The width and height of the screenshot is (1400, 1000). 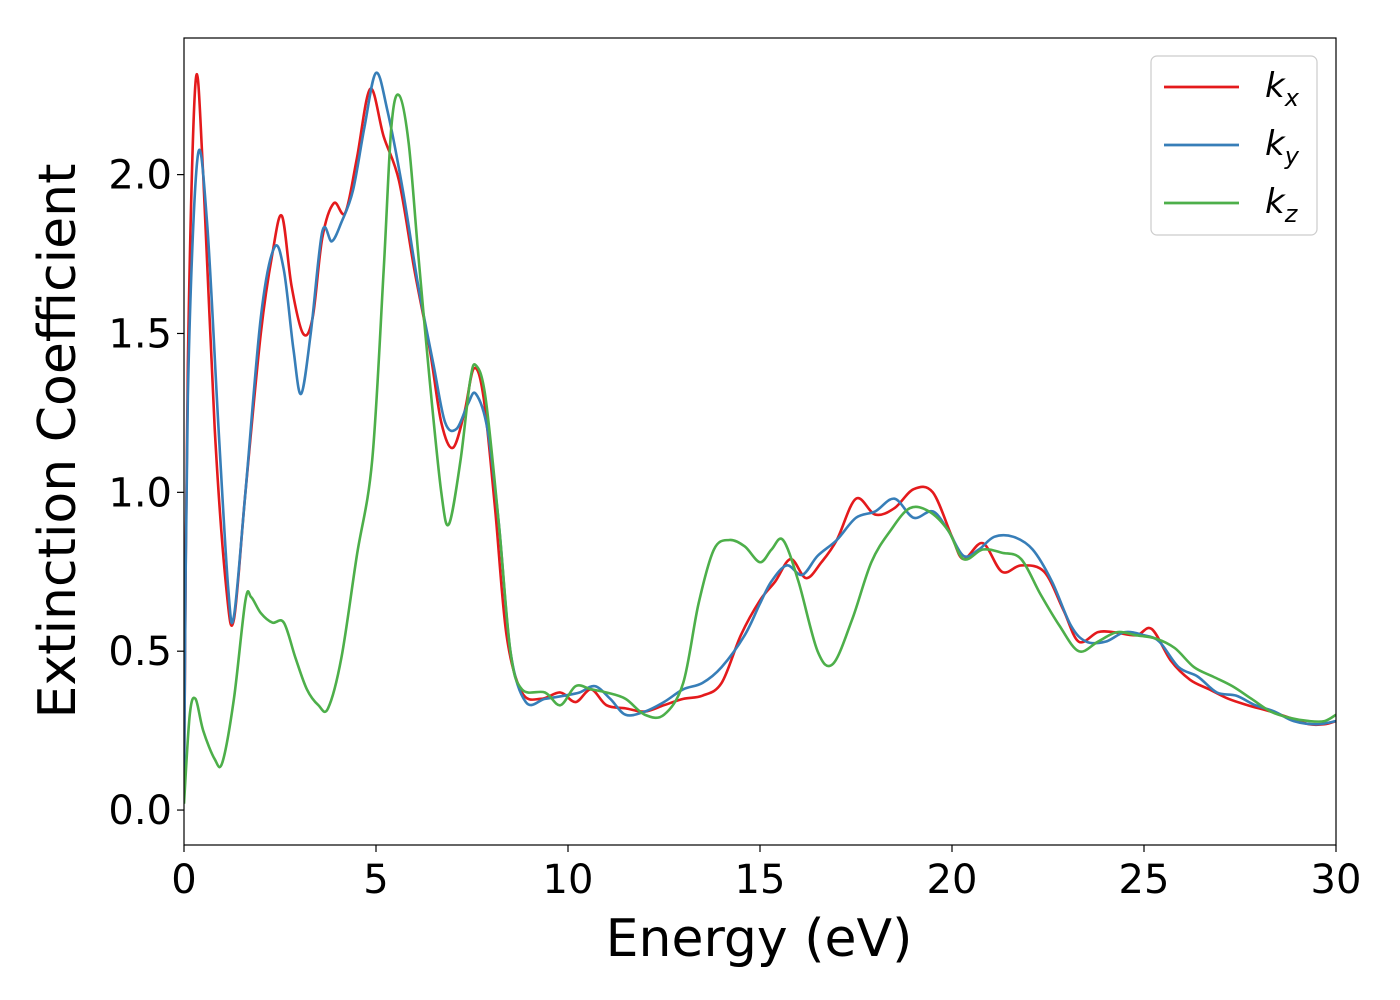 I want to click on y-axis-title: Extinction Coefficient, so click(x=58, y=441).